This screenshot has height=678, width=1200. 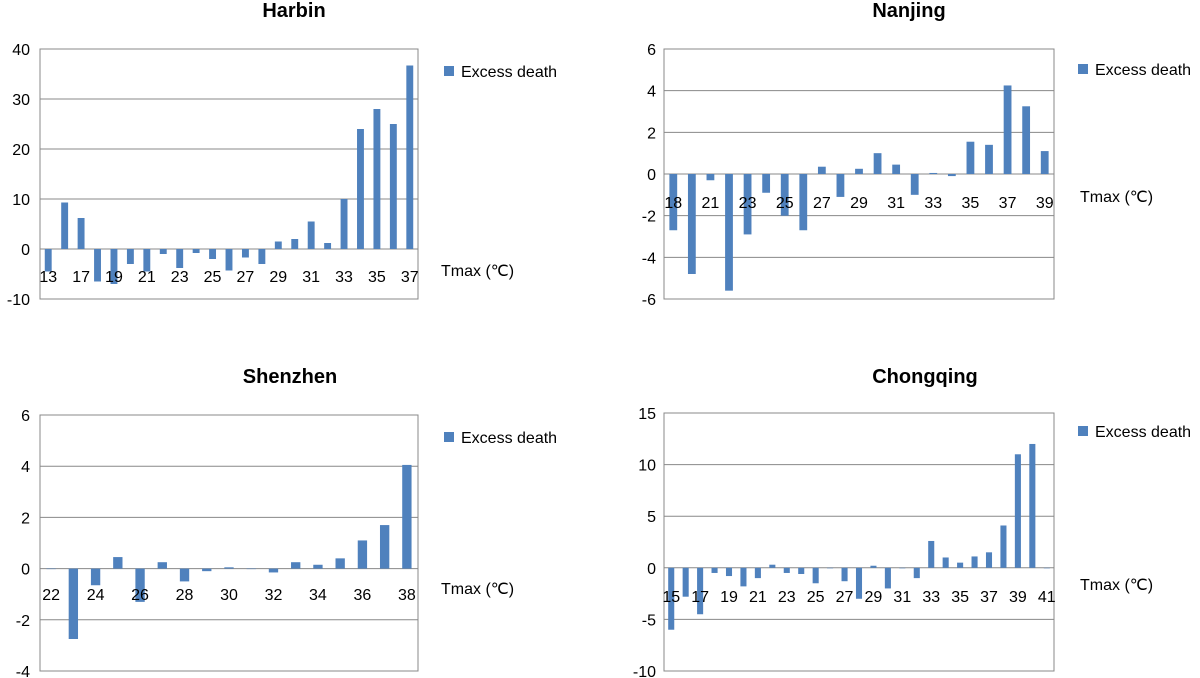 What do you see at coordinates (363, 595) in the screenshot?
I see `x-tick-label: 36` at bounding box center [363, 595].